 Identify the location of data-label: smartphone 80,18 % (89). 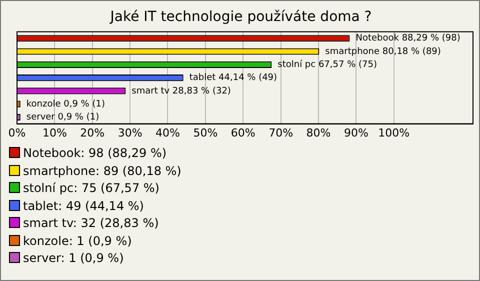
(383, 51).